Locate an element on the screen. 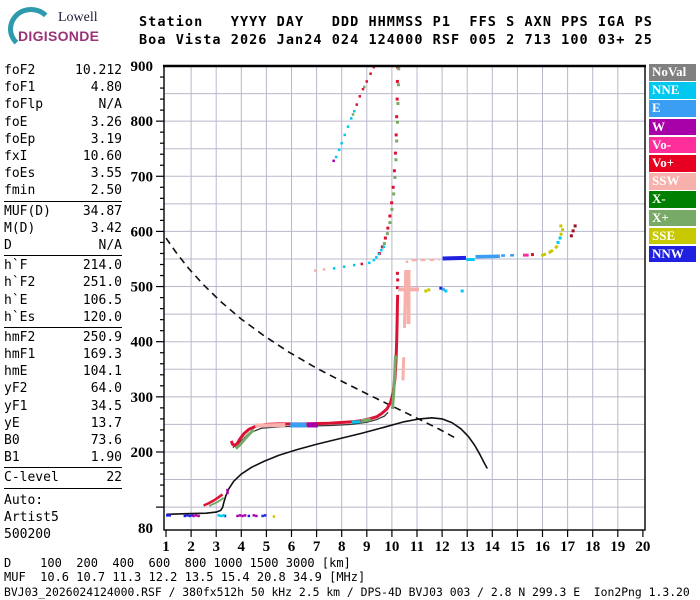  noise-sse is located at coordinates (274, 516).